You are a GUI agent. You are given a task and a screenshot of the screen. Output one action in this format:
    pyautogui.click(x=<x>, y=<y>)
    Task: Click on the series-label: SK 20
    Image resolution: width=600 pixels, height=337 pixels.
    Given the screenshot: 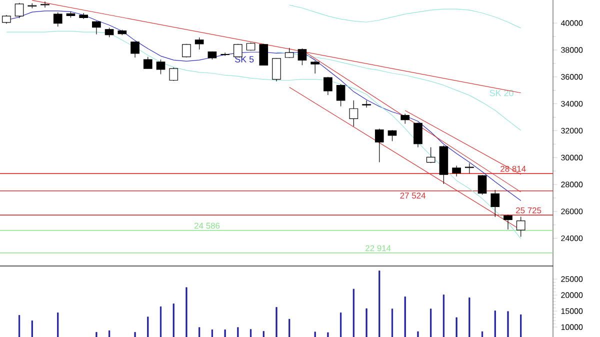 What is the action you would take?
    pyautogui.click(x=502, y=93)
    